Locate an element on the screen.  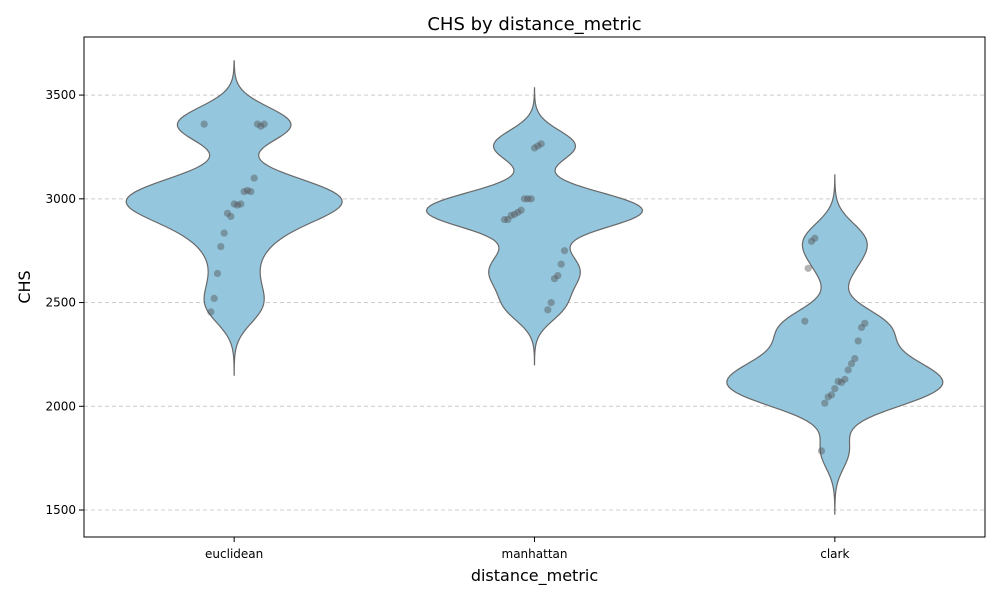
x-axis-ticks: euclidean manhattan clark is located at coordinates (527, 549).